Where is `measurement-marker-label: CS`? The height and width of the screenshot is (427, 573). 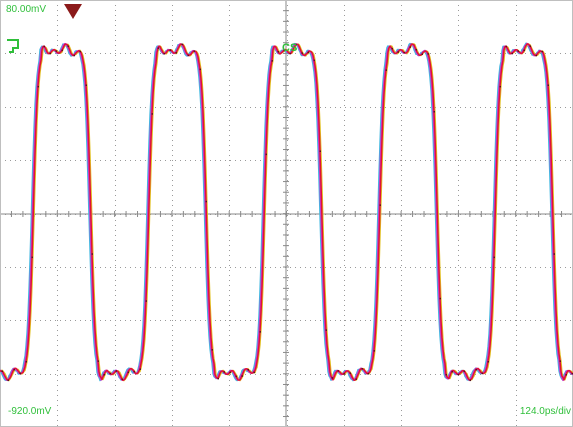
measurement-marker-label: CS is located at coordinates (290, 48).